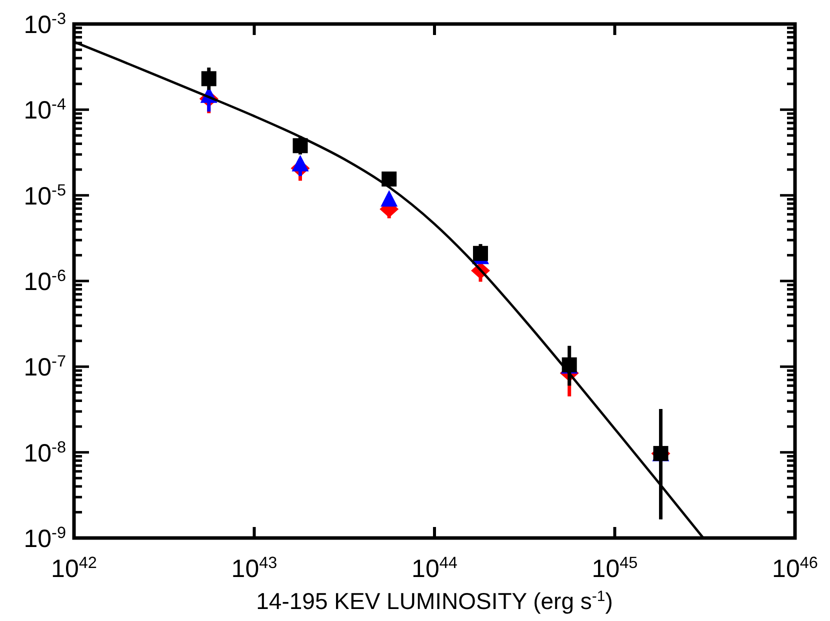  What do you see at coordinates (74, 568) in the screenshot?
I see `x-tick-label: 10$^{42}$` at bounding box center [74, 568].